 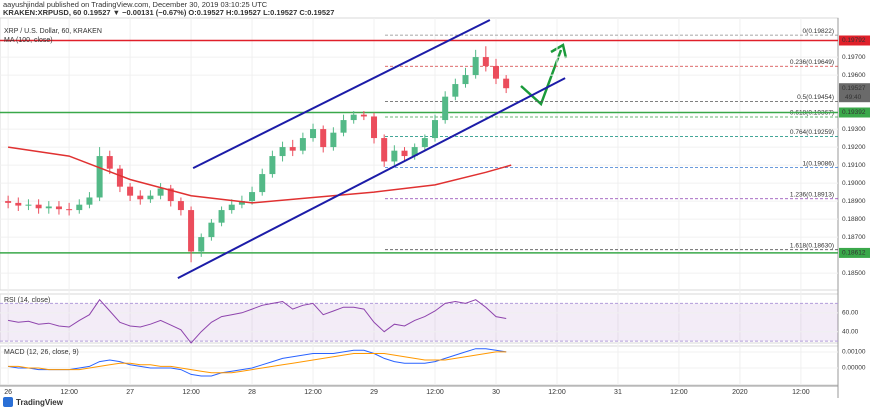 I want to click on macd-line, so click(x=257, y=362).